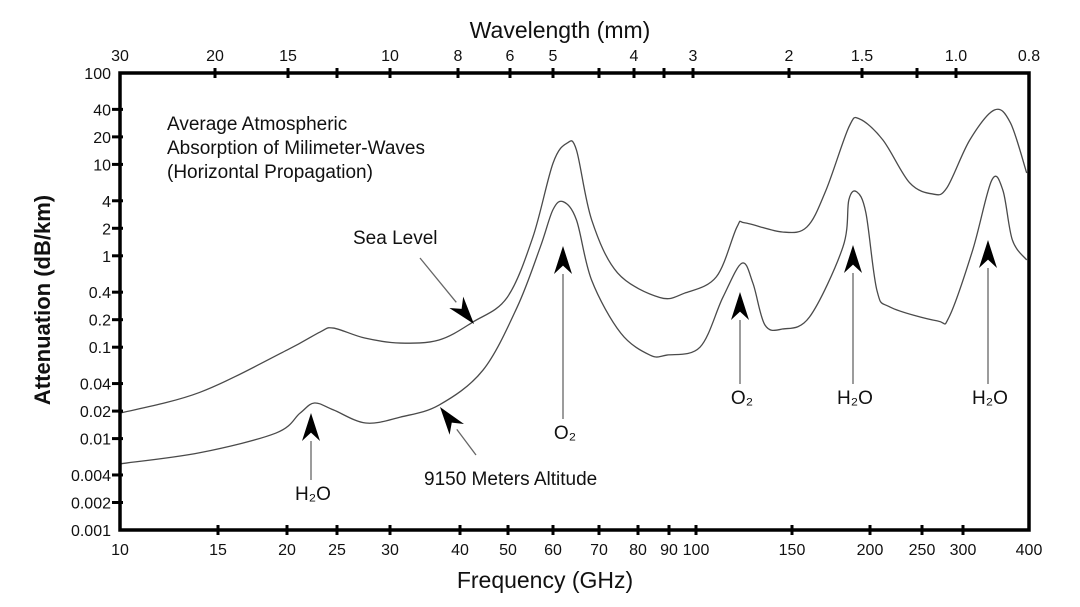 This screenshot has height=607, width=1080. Describe the element at coordinates (120, 550) in the screenshot. I see `x-tick-label: 10` at that location.